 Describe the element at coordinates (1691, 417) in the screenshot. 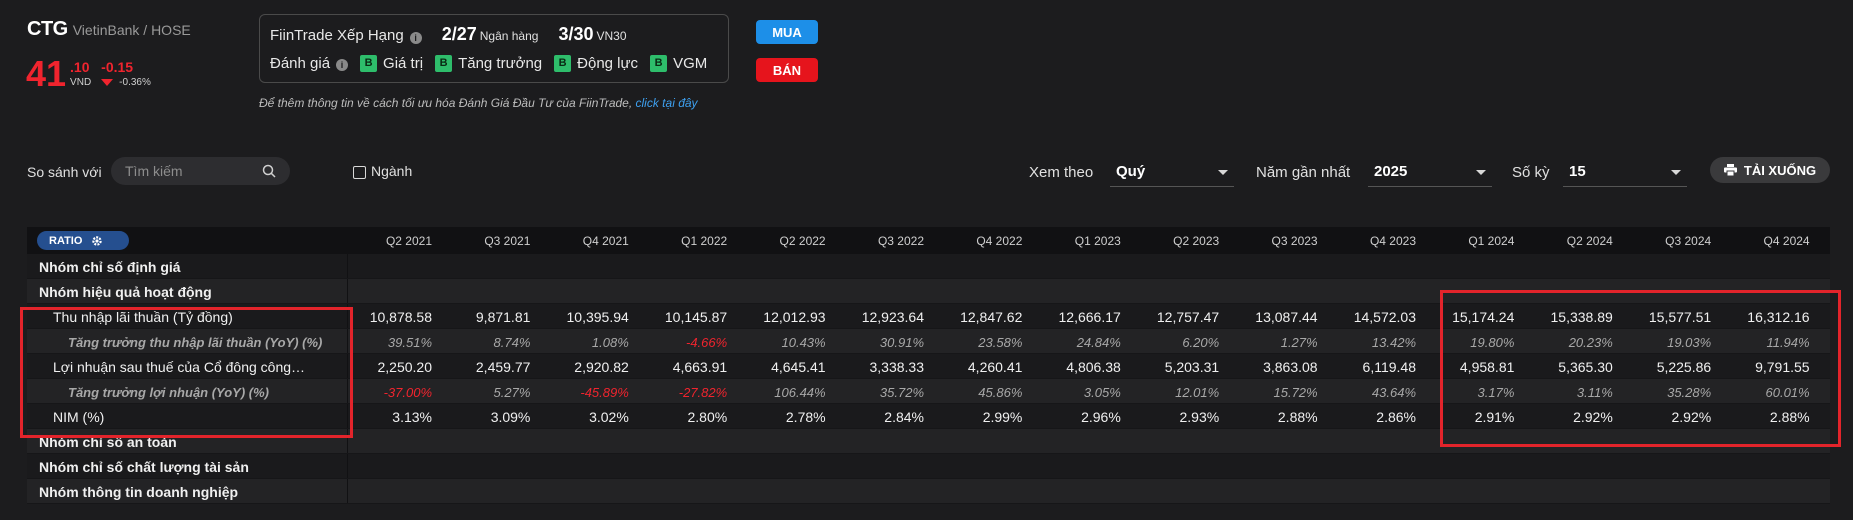

I see `table-cell: 2.92%` at that location.